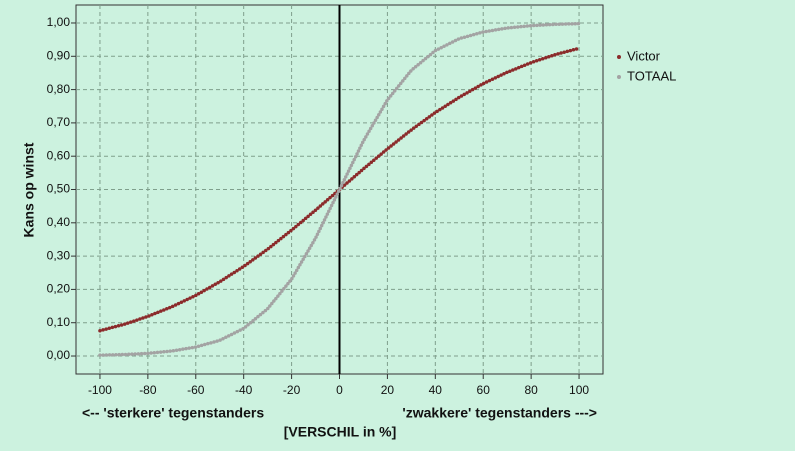 This screenshot has height=451, width=795. I want to click on legend-label: Victor, so click(644, 55).